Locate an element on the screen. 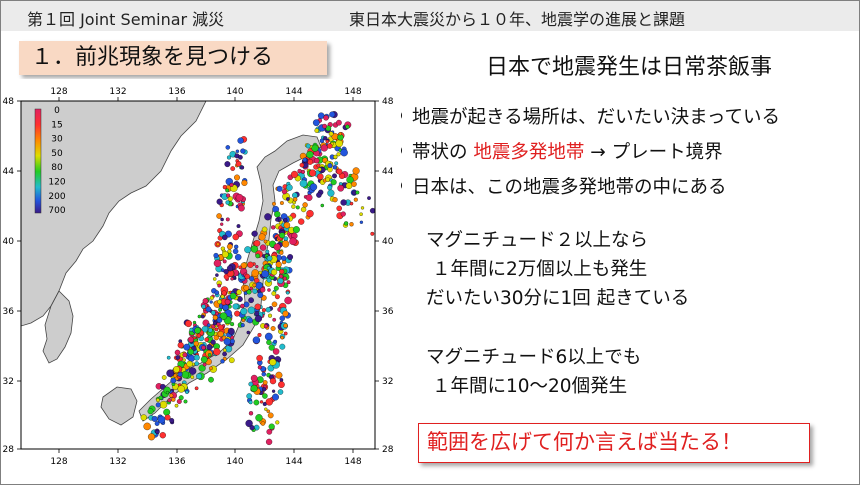 The image size is (860, 485). x-axis-top: 128 132 136 140 144 148 is located at coordinates (206, 94).